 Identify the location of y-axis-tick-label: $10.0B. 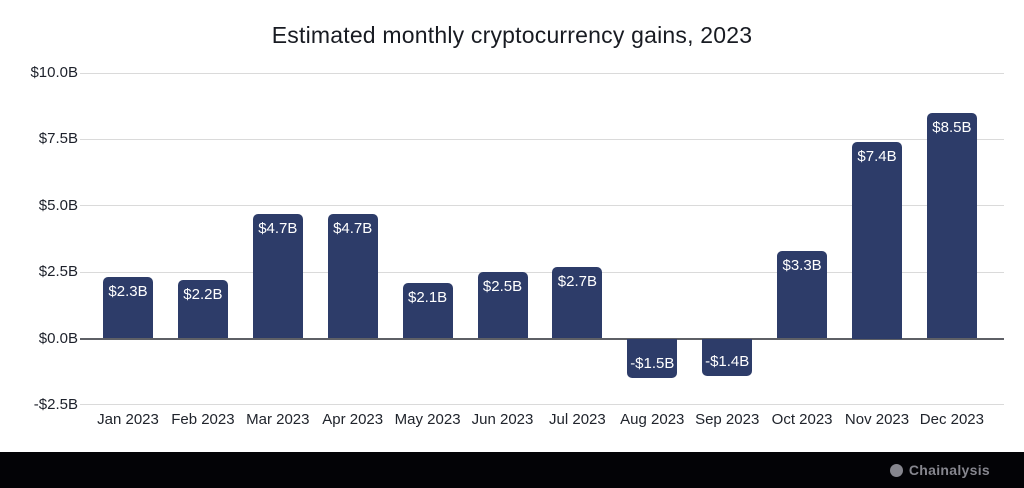
(54, 72).